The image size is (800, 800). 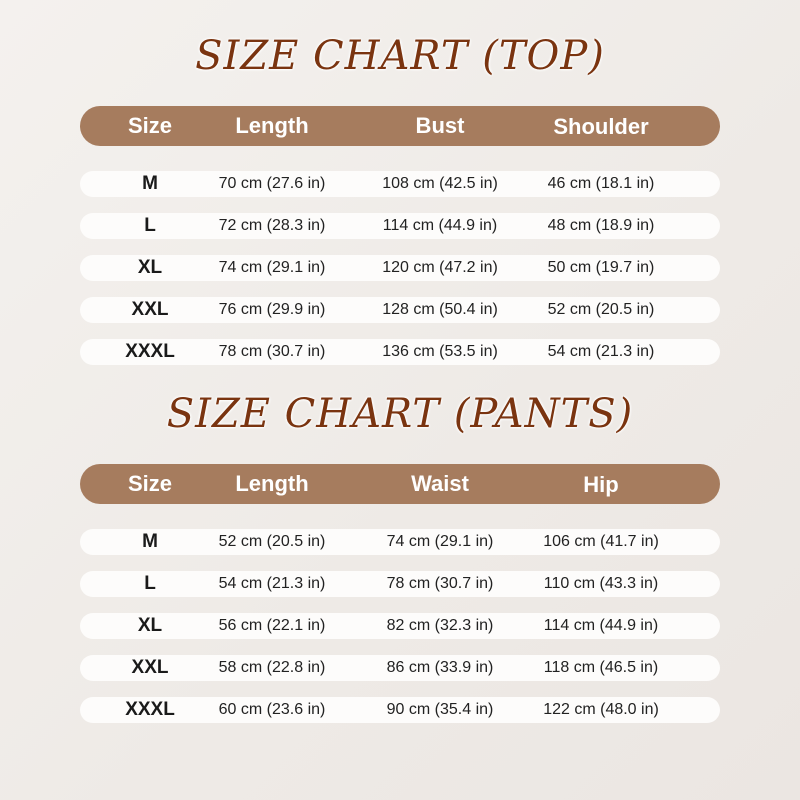 What do you see at coordinates (272, 225) in the screenshot?
I see `measurement-cell: 72 cm (28.3 in)` at bounding box center [272, 225].